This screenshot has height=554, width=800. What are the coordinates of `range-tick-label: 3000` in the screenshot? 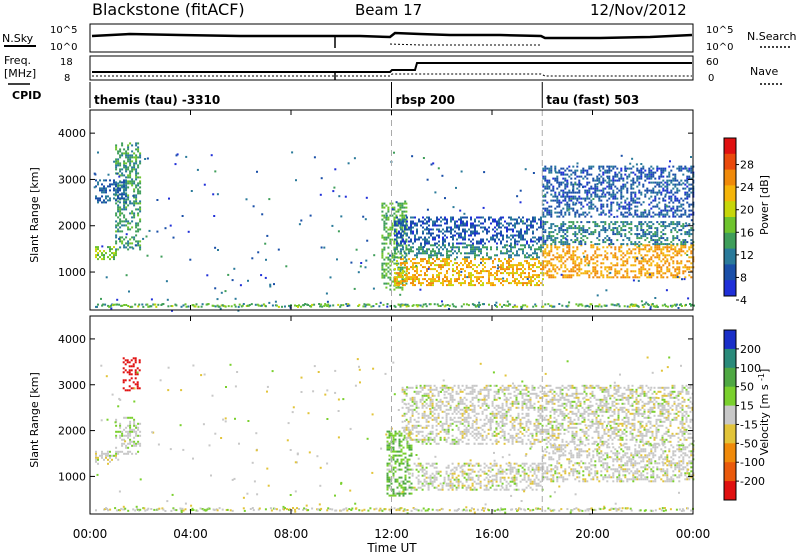 It's located at (72, 179).